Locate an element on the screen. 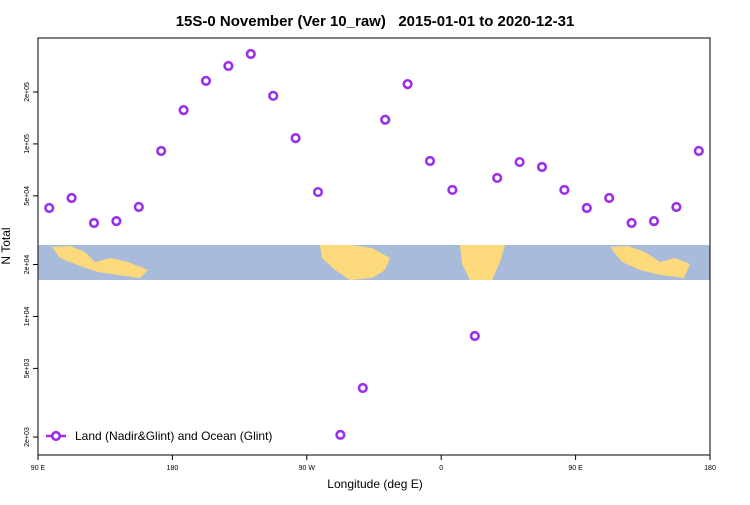 This screenshot has width=750, height=505. y-tick-label: 1e+05 is located at coordinates (27, 144).